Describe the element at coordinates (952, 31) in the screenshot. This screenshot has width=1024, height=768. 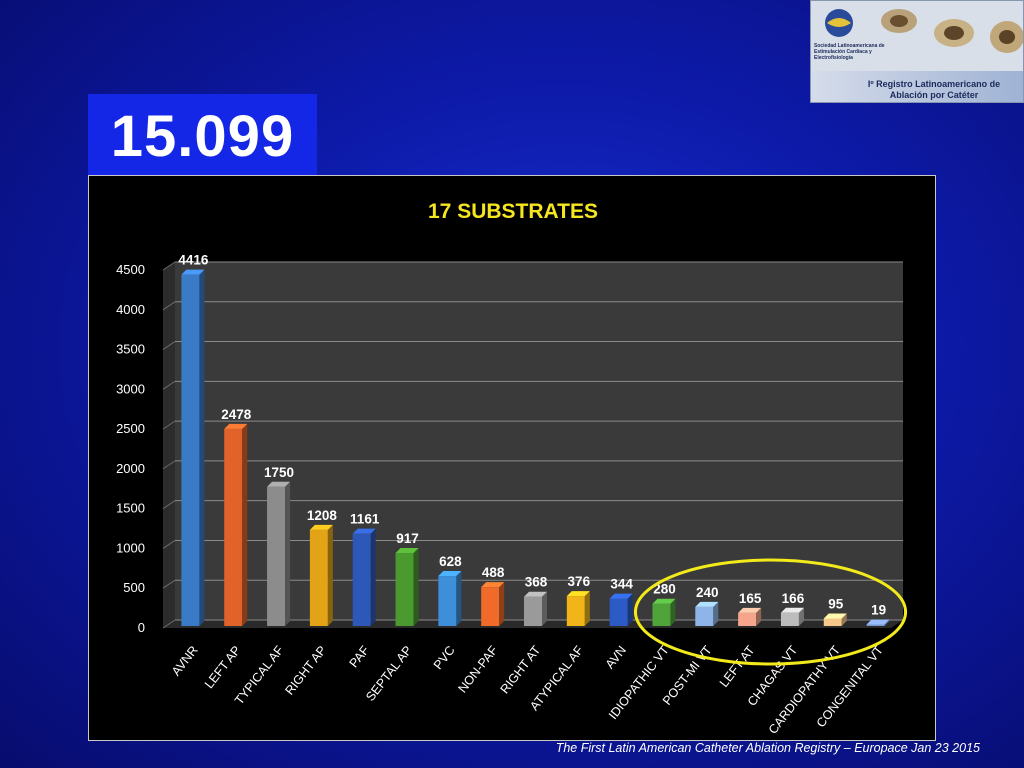
I see `catheter-tips-icon` at that location.